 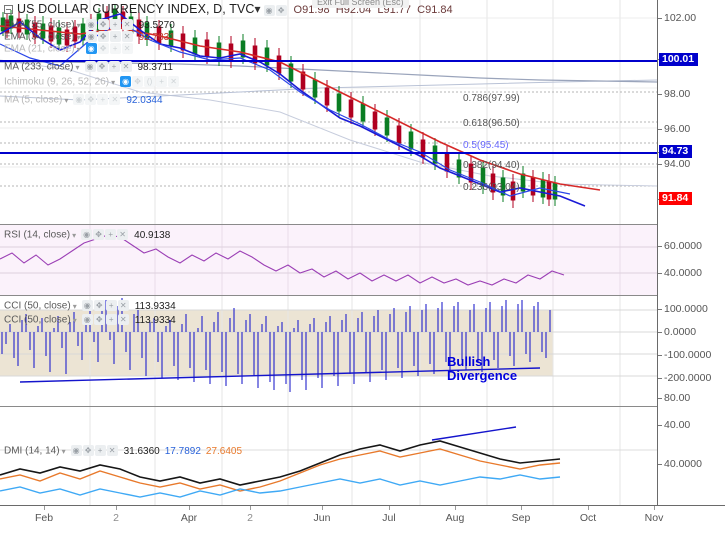 What do you see at coordinates (136, 9) in the screenshot?
I see `symbol-title: US DOLLAR CURRENCY INDEX, D, TVC` at bounding box center [136, 9].